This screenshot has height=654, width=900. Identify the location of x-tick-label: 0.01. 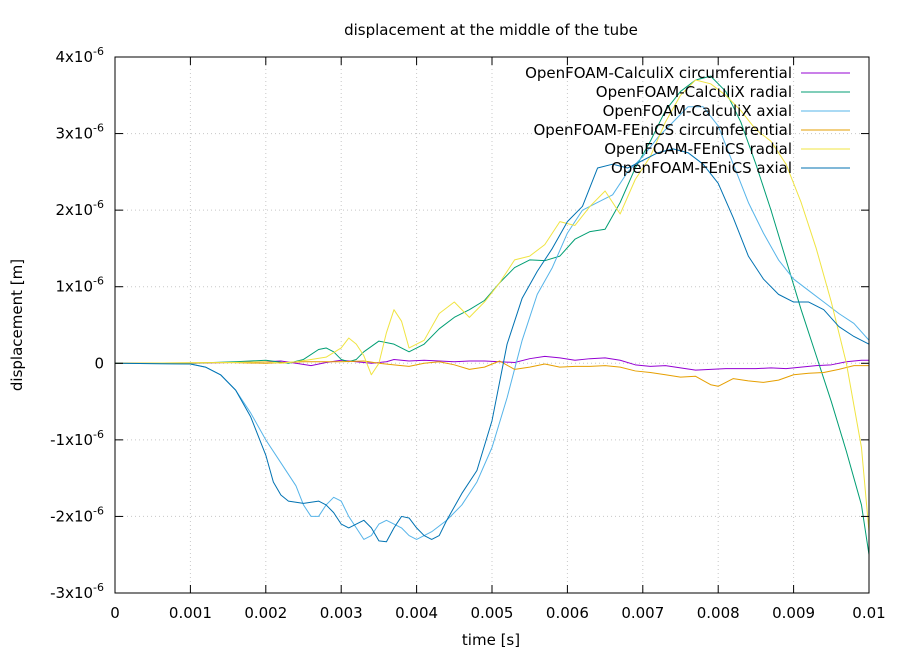
(868, 613).